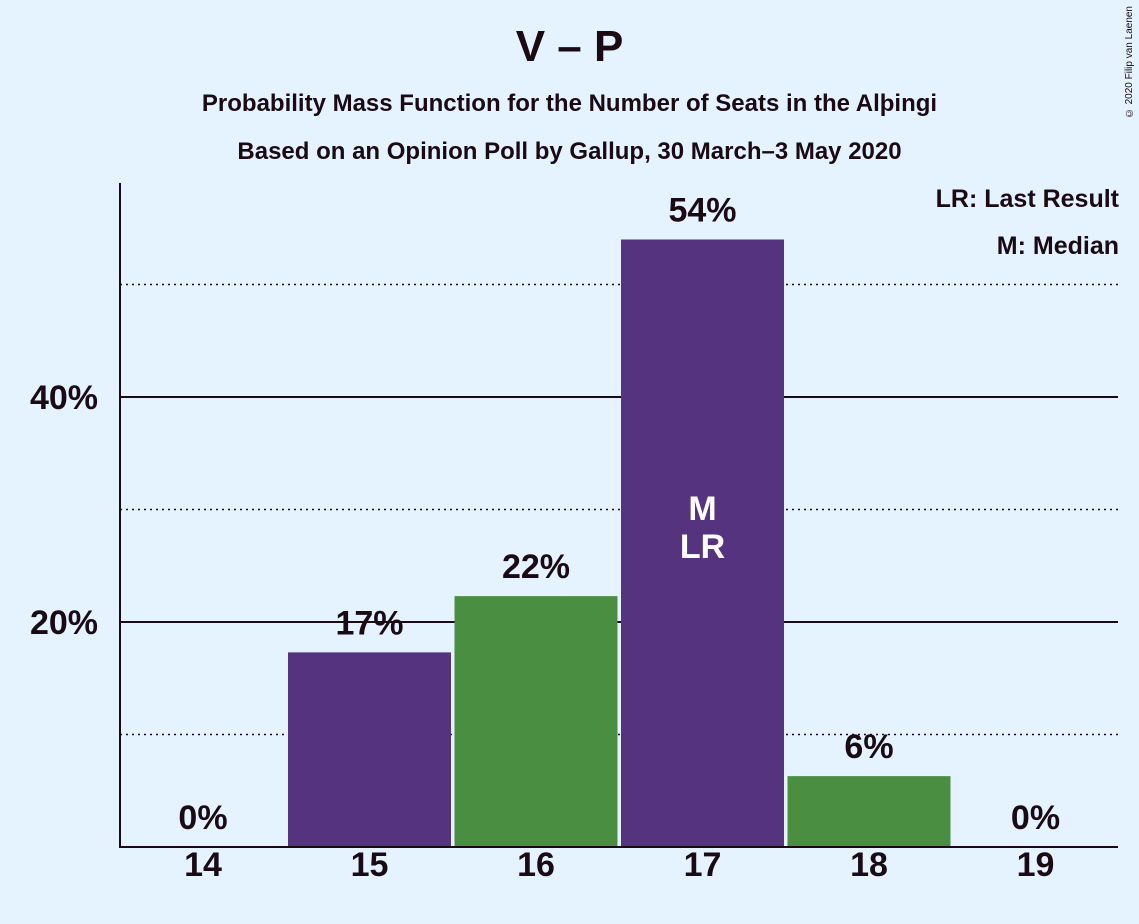 This screenshot has width=1139, height=924. I want to click on chart-title: V – P, so click(569, 46).